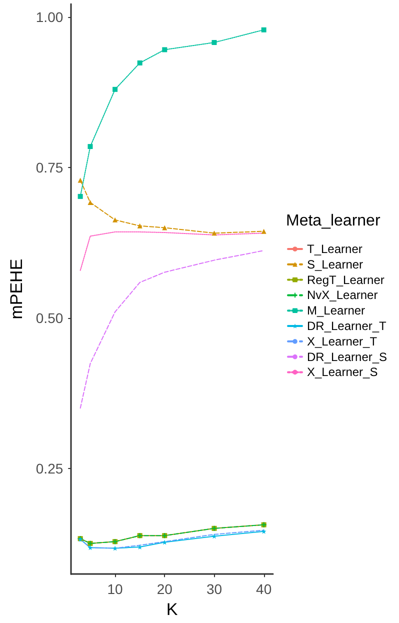 The height and width of the screenshot is (623, 399). What do you see at coordinates (16, 289) in the screenshot?
I see `y-axis-title: mPEHE` at bounding box center [16, 289].